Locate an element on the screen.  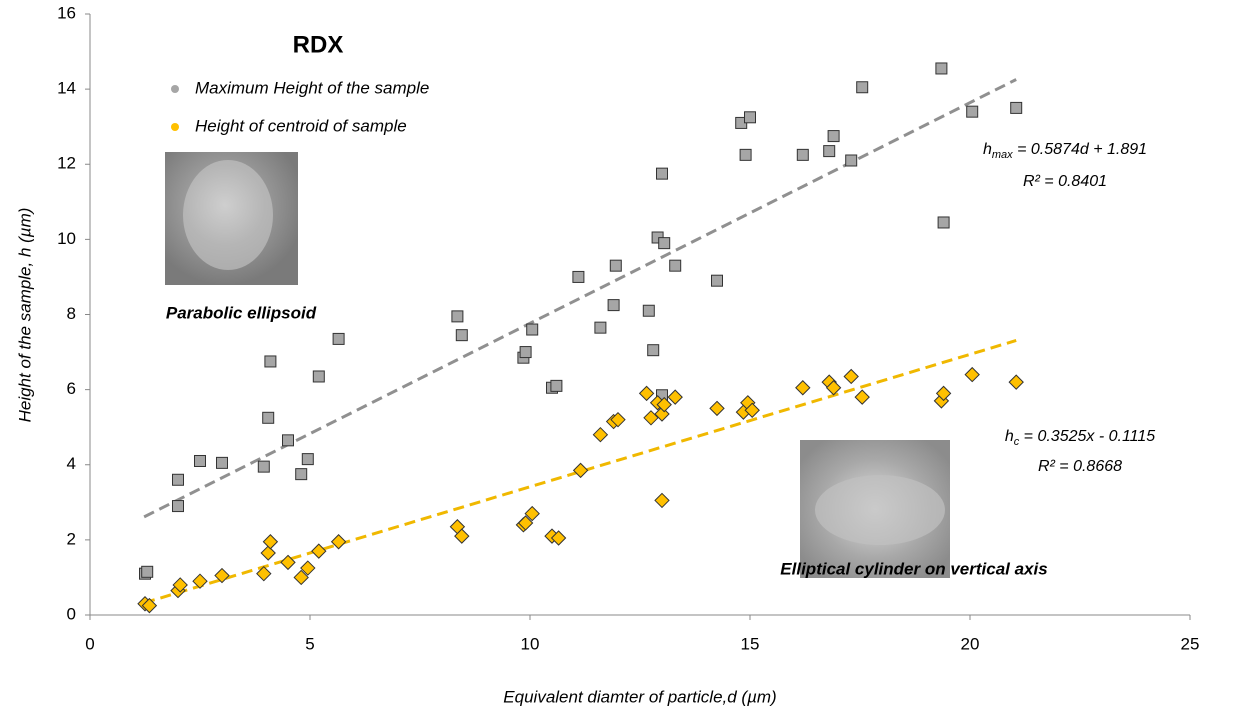
y-tick-label: 16 is located at coordinates (66, 12).